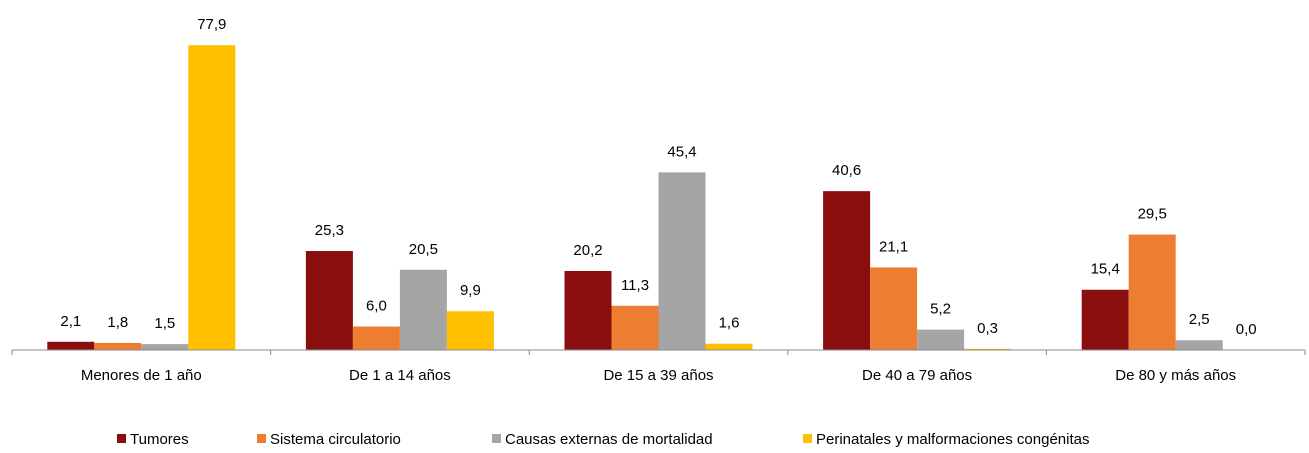  Describe the element at coordinates (335, 439) in the screenshot. I see `legend-label: Sistema circulatorio` at that location.